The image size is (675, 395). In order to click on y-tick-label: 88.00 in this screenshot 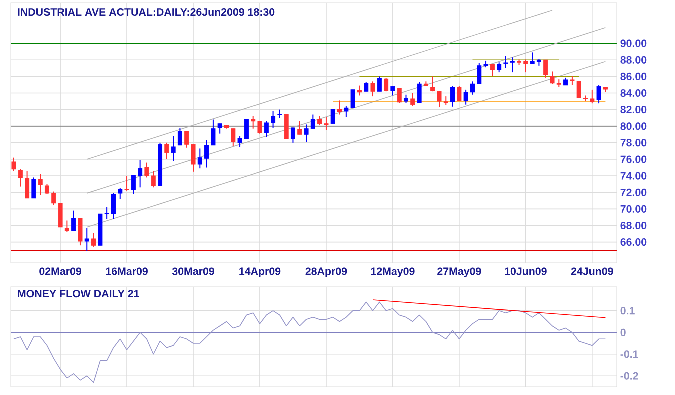, I will do `click(633, 60)`.